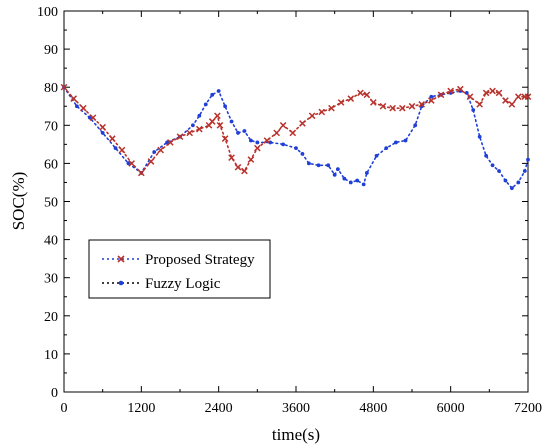  I want to click on y-tick-labels: 0 10 20 30 40 50 60 70 80 90 100, so click(47, 203).